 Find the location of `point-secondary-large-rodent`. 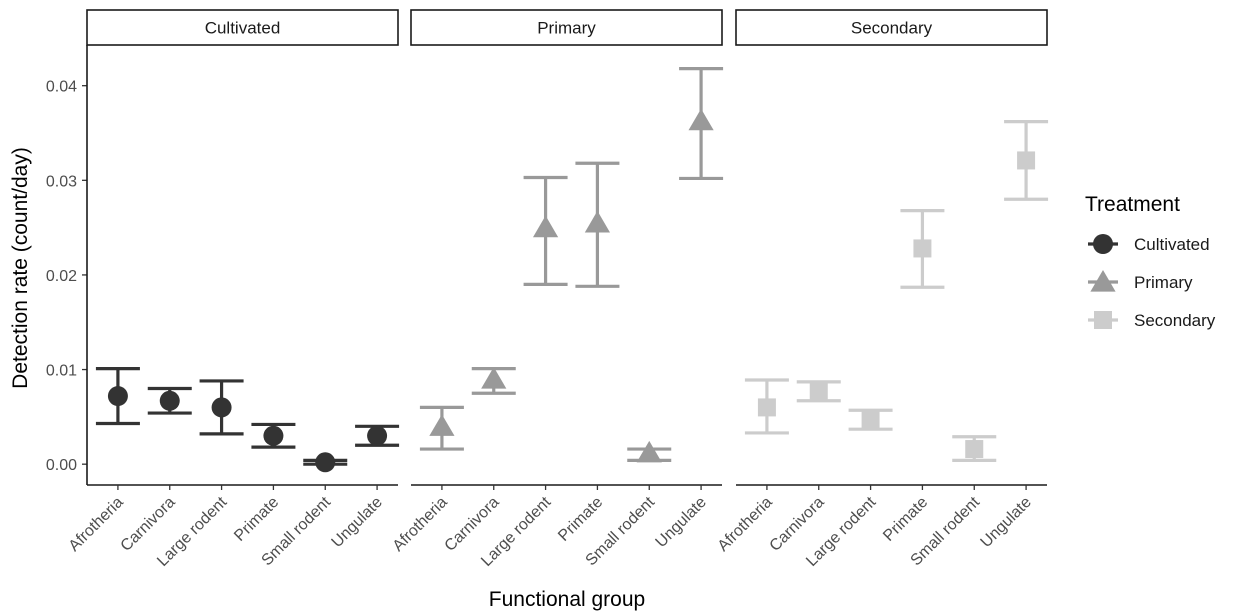

point-secondary-large-rodent is located at coordinates (870, 419).